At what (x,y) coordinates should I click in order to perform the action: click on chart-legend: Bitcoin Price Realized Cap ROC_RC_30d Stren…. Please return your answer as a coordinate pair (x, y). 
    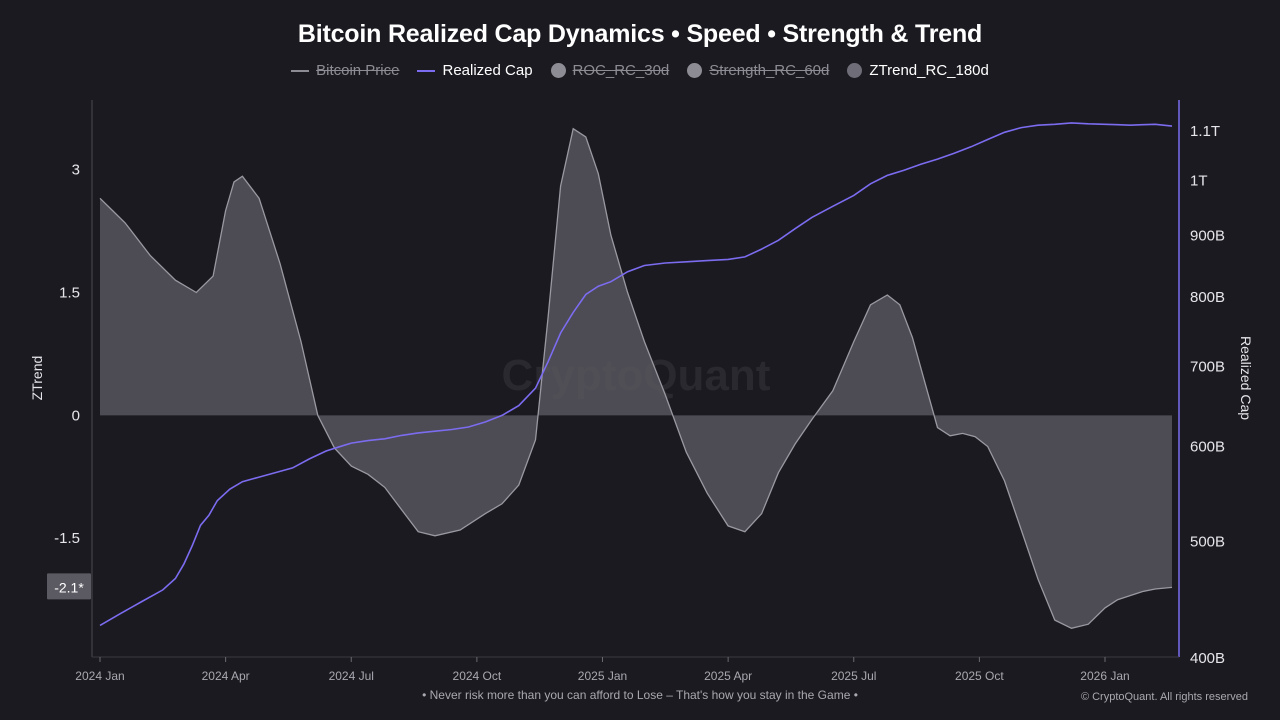
    Looking at the image, I should click on (640, 70).